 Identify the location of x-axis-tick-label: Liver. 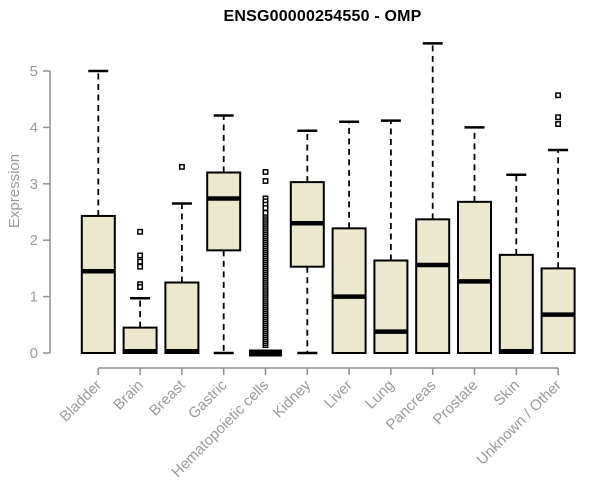
(338, 394).